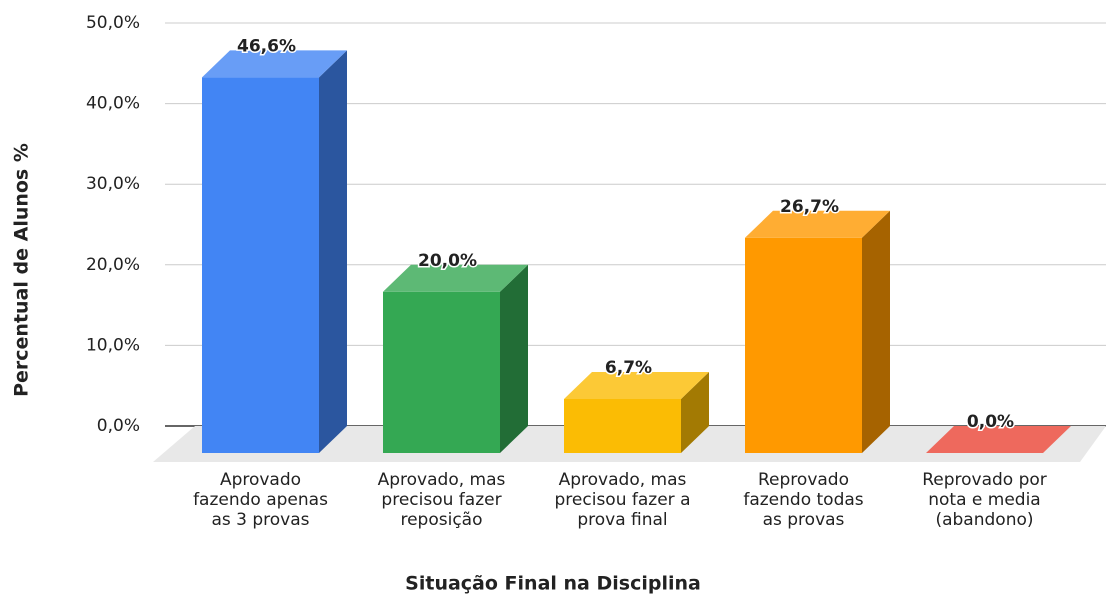 This screenshot has height=596, width=1106. Describe the element at coordinates (22, 270) in the screenshot. I see `y-axis-title: Percentual de Alunos %` at that location.